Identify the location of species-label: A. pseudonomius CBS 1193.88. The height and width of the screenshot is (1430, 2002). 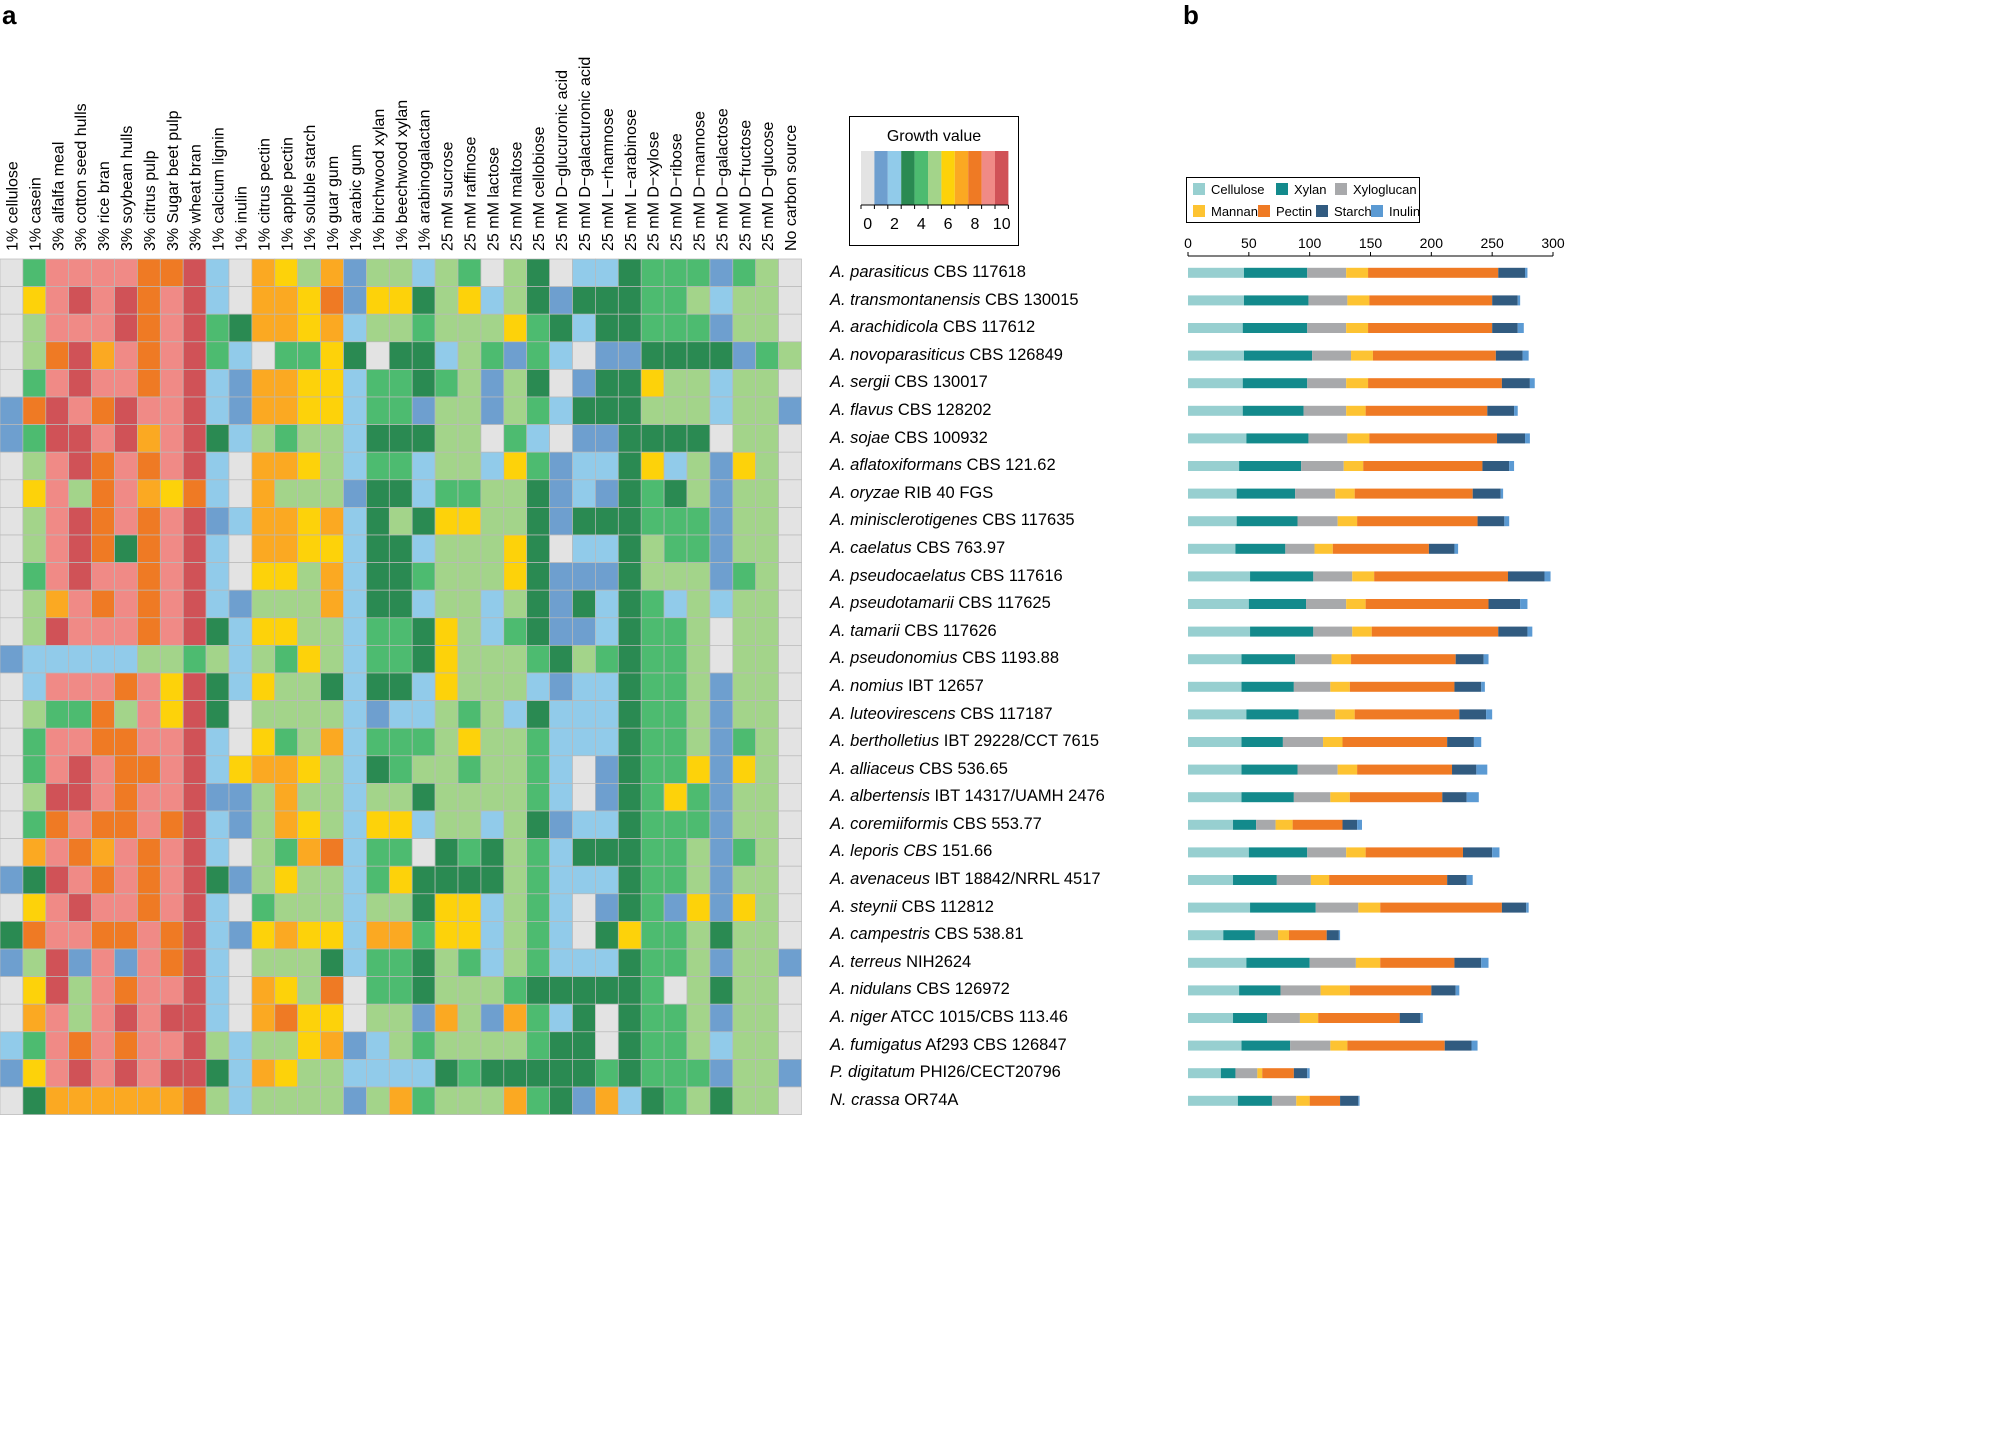
(1005, 659).